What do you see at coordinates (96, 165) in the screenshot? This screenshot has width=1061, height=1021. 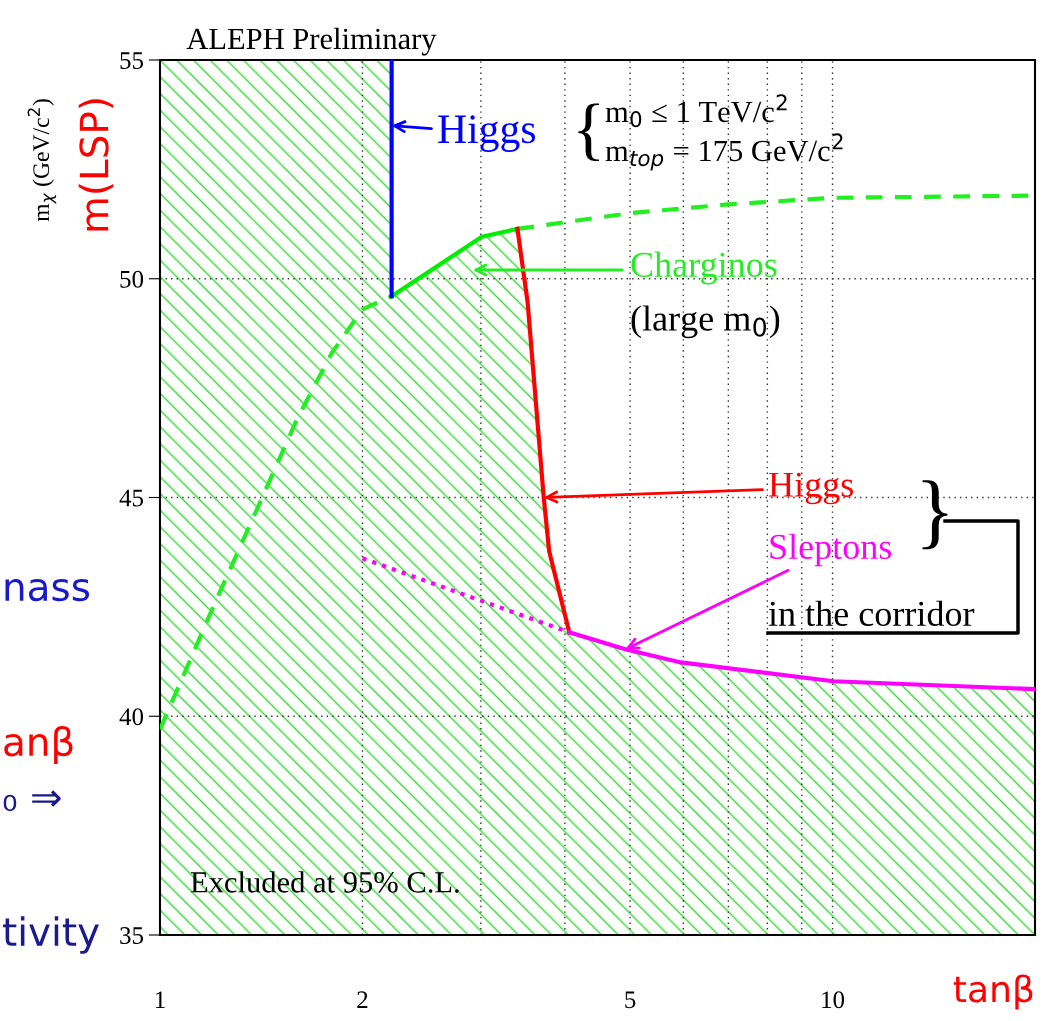 I see `y-axis-title: m(LSP)` at bounding box center [96, 165].